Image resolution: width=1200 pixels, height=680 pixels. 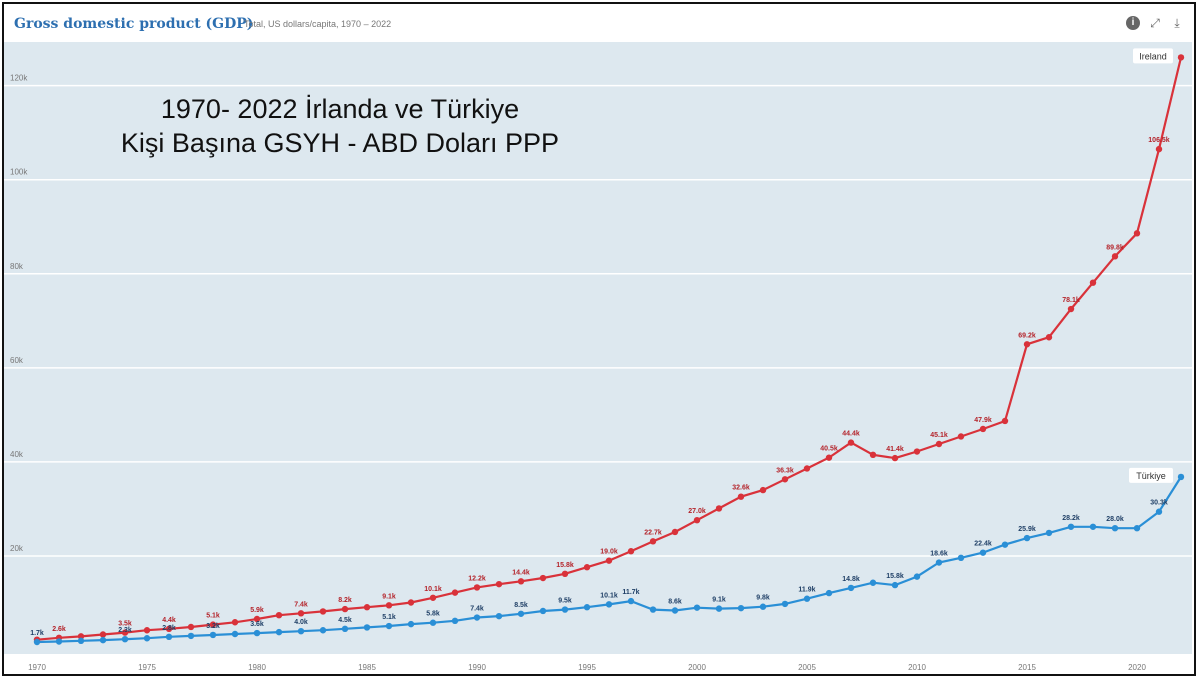 I want to click on x-tick-label: 2020, so click(x=1137, y=667).